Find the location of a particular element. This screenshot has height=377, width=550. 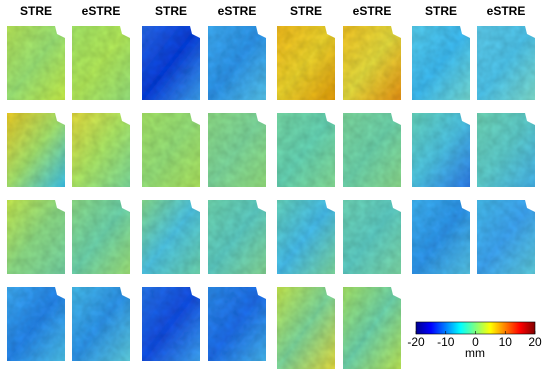

colorbar-tick-label: 10 is located at coordinates (506, 342).